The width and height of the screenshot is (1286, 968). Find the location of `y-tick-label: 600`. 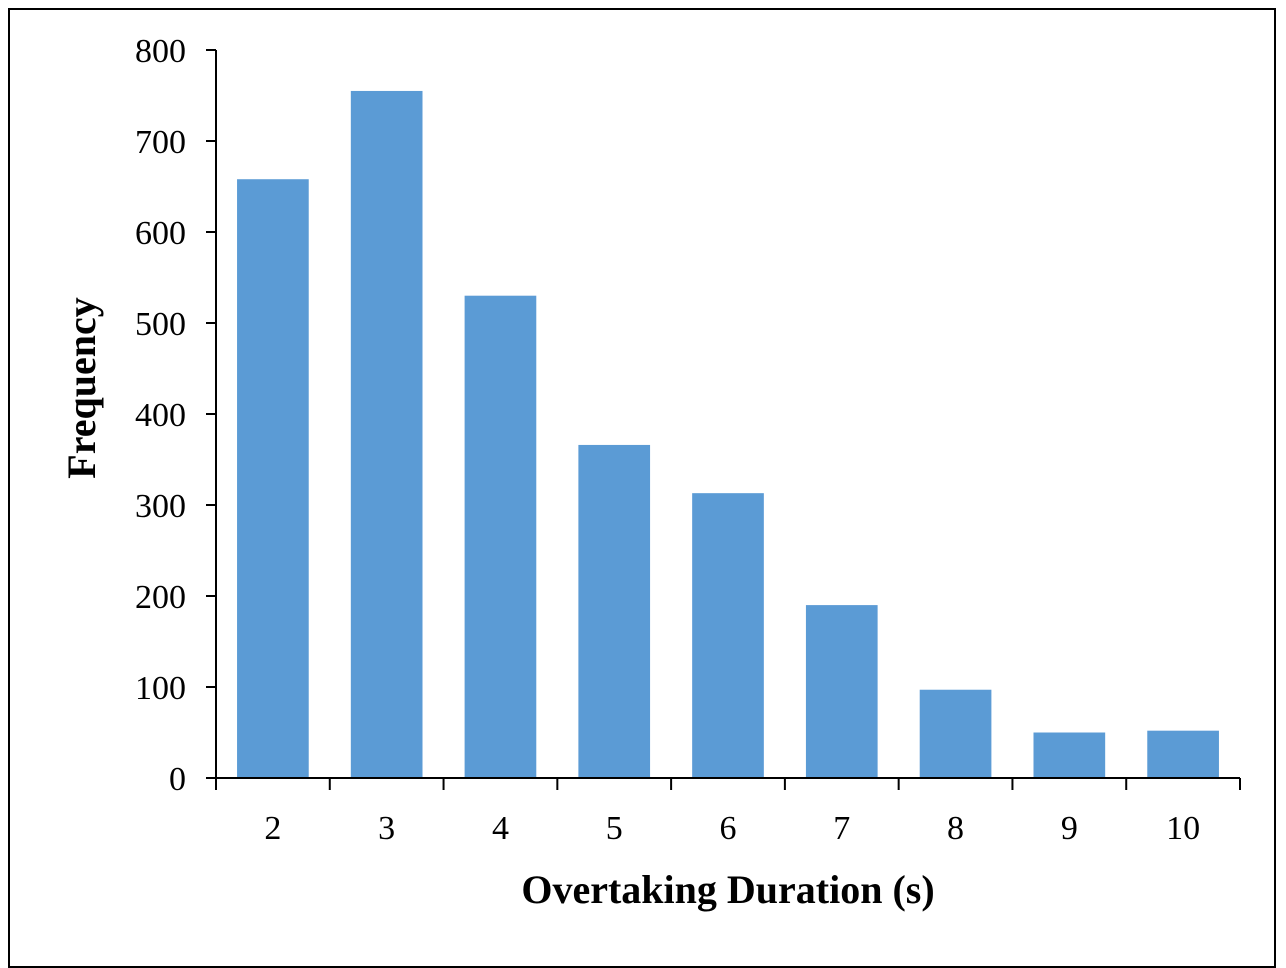

y-tick-label: 600 is located at coordinates (160, 233).